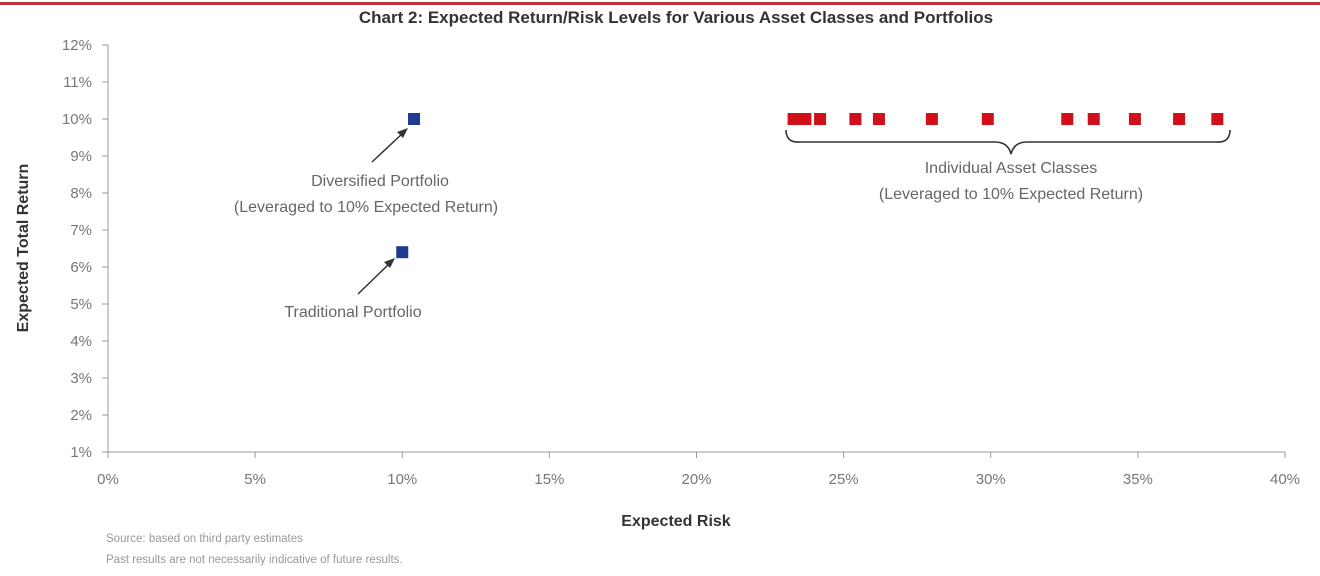 The height and width of the screenshot is (576, 1320). What do you see at coordinates (204, 539) in the screenshot?
I see `source-note: Source: based on third party estimates` at bounding box center [204, 539].